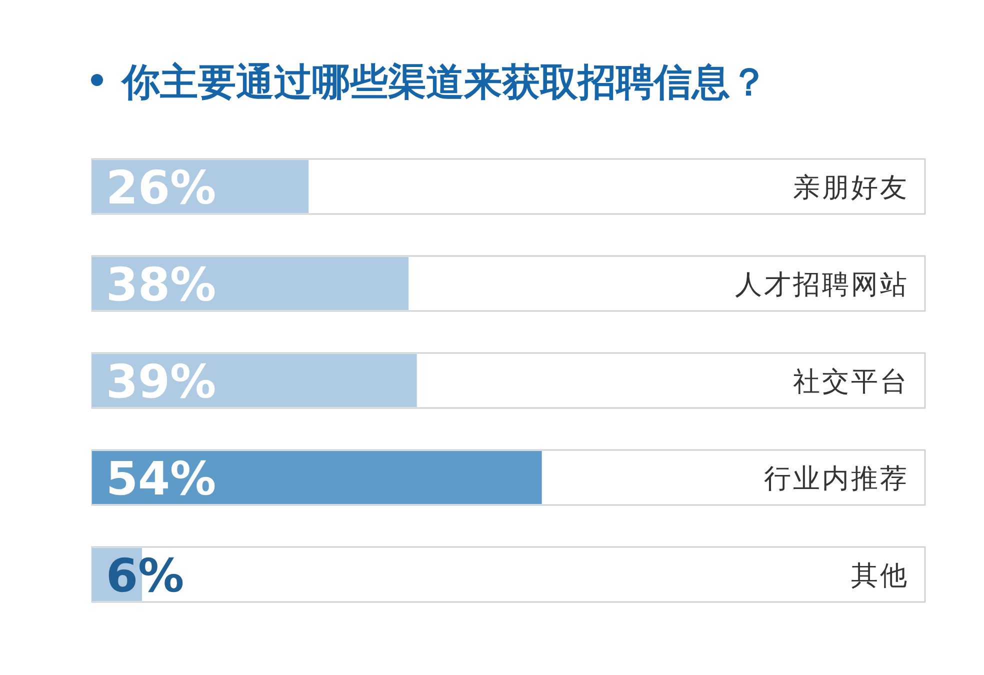 This screenshot has width=984, height=675. I want to click on y-tick-label: 行业内推荐, so click(836, 479).